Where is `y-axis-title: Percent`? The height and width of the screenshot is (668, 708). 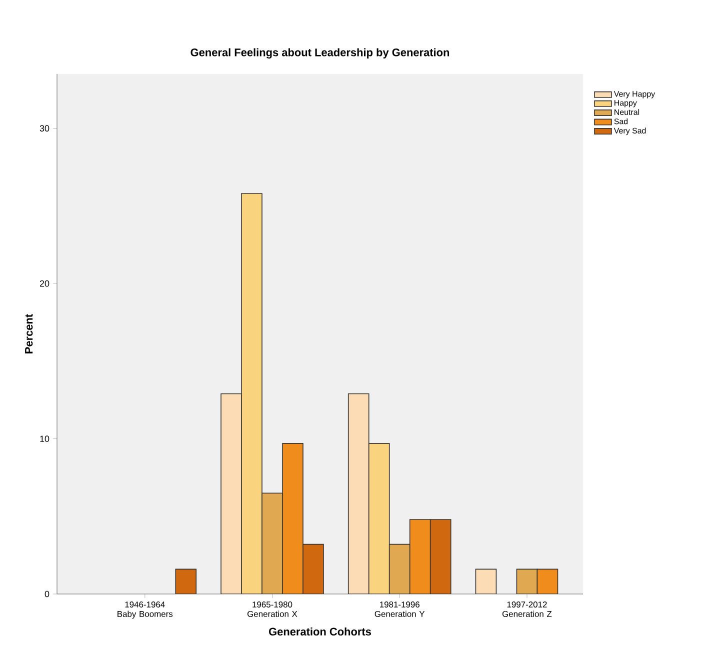 y-axis-title: Percent is located at coordinates (29, 334).